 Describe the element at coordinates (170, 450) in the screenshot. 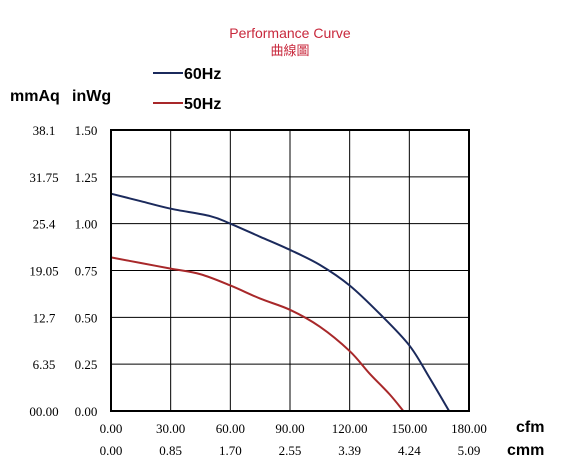

I see `x-tick-label-cmm: 0.85` at that location.